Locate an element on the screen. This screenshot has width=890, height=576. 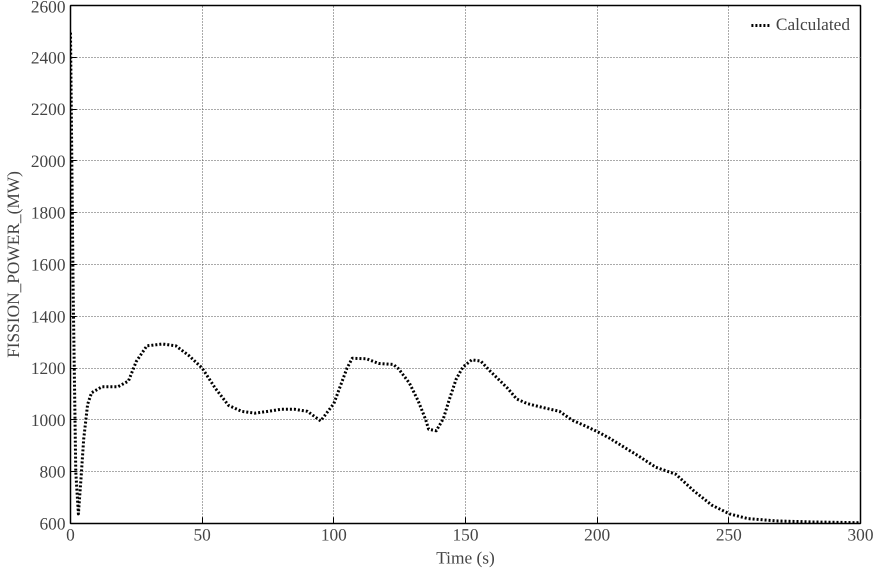
y-tick-label: 1200 is located at coordinates (48, 368).